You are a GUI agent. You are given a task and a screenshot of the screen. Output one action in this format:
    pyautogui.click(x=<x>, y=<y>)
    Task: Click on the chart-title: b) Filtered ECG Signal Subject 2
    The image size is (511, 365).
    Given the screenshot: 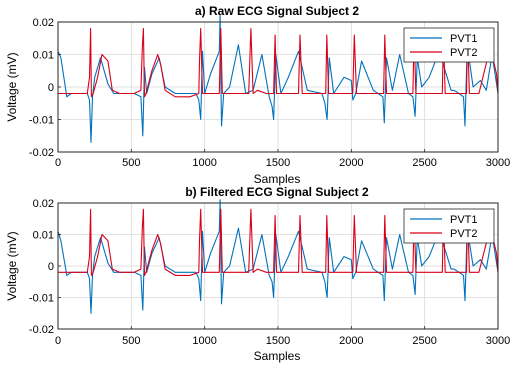 What is the action you would take?
    pyautogui.click(x=277, y=192)
    